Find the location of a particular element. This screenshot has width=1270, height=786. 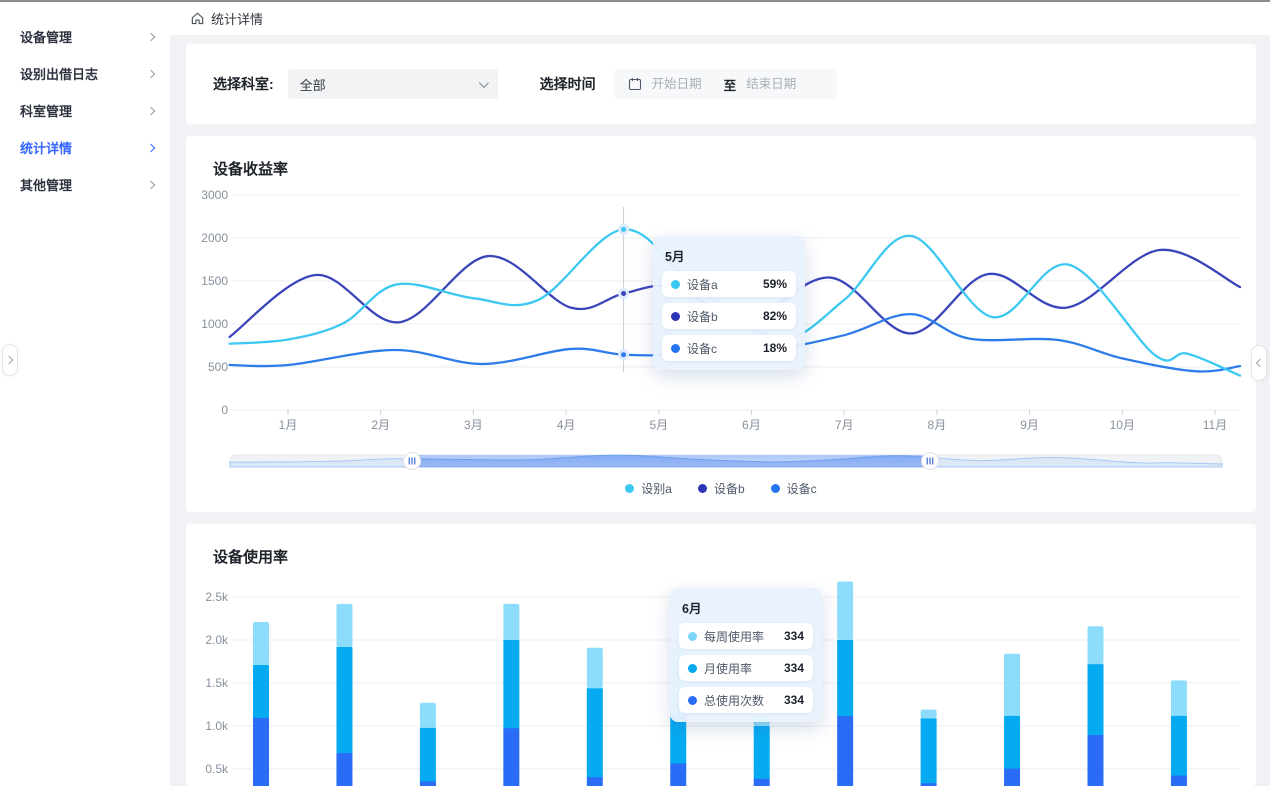

chevron-left-icon is located at coordinates (1260, 363).